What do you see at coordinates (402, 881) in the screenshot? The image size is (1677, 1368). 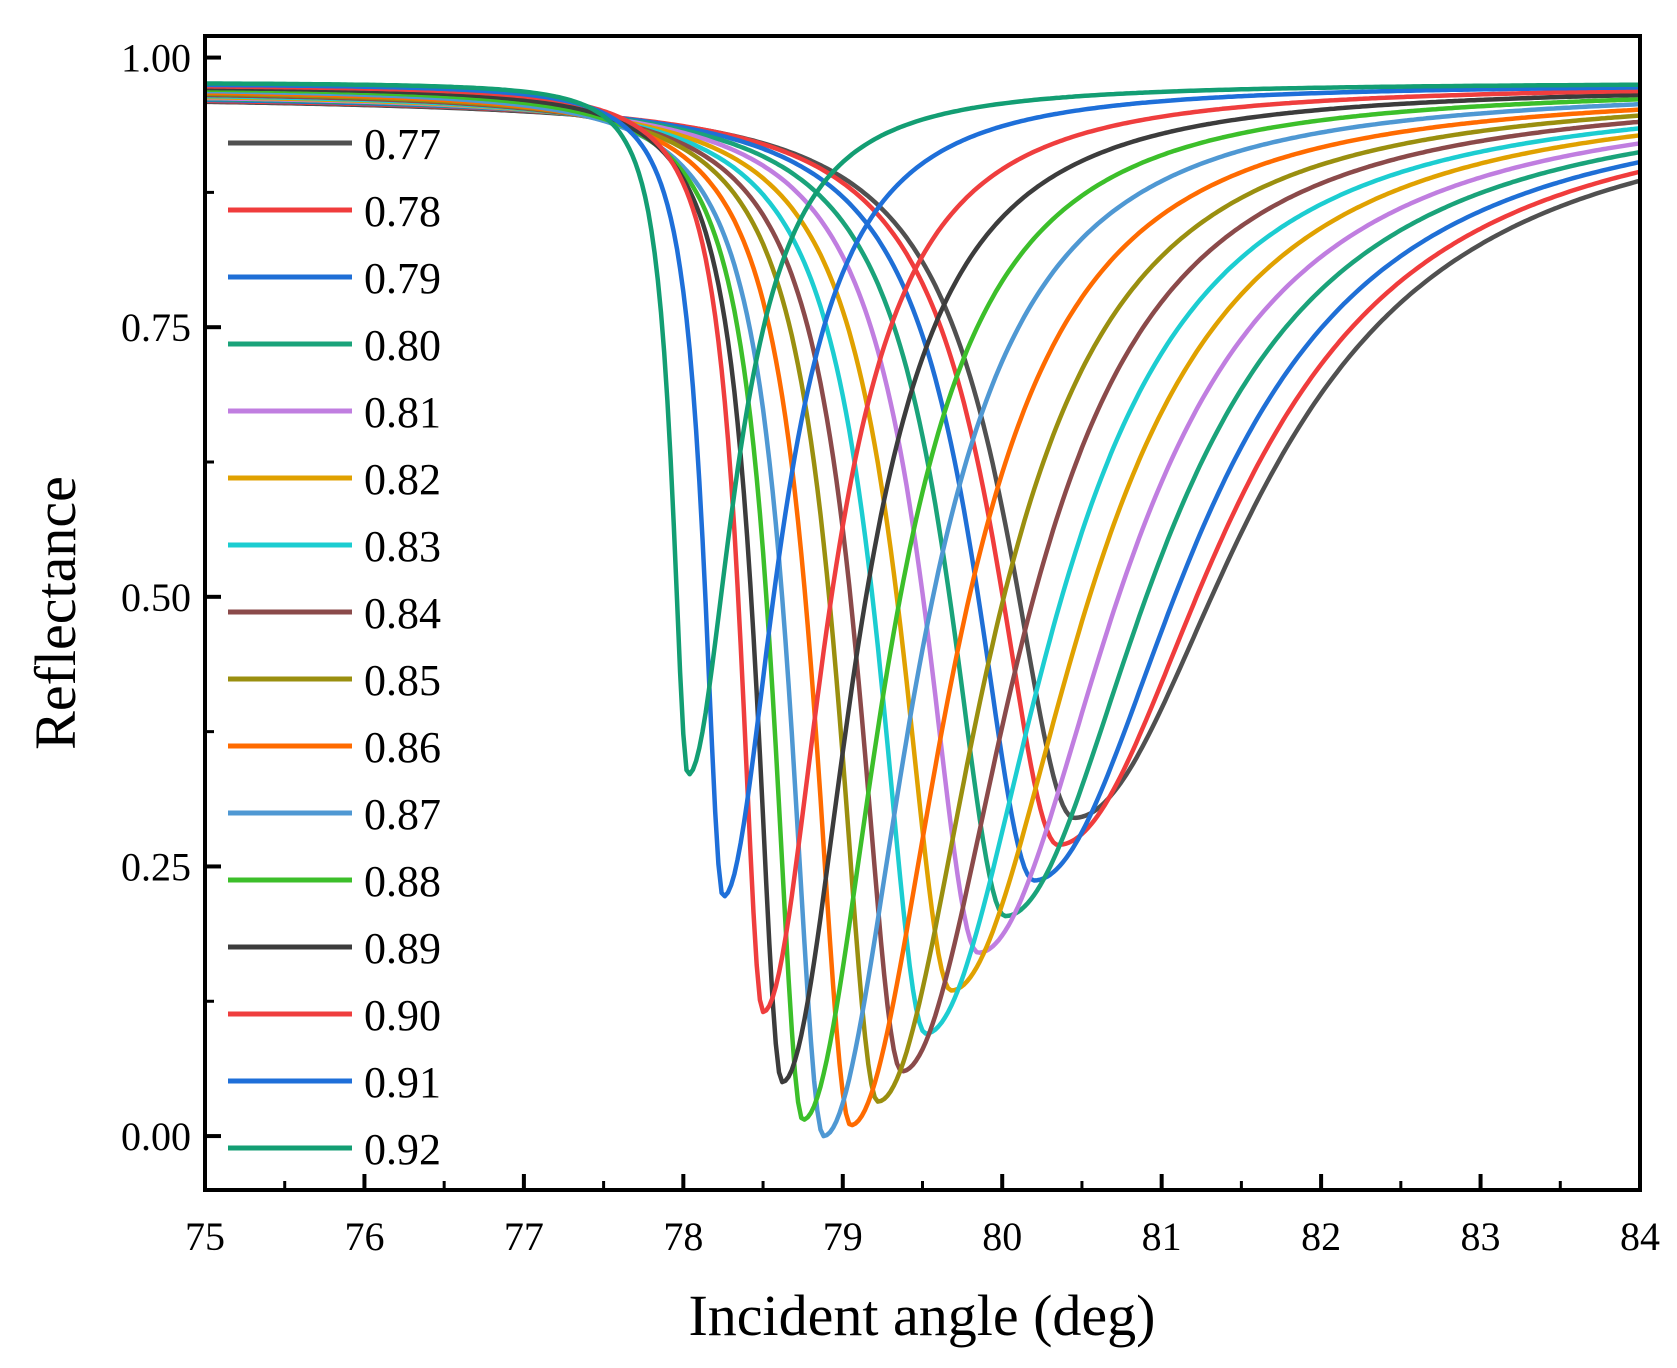 I see `legend-label: 0.88` at bounding box center [402, 881].